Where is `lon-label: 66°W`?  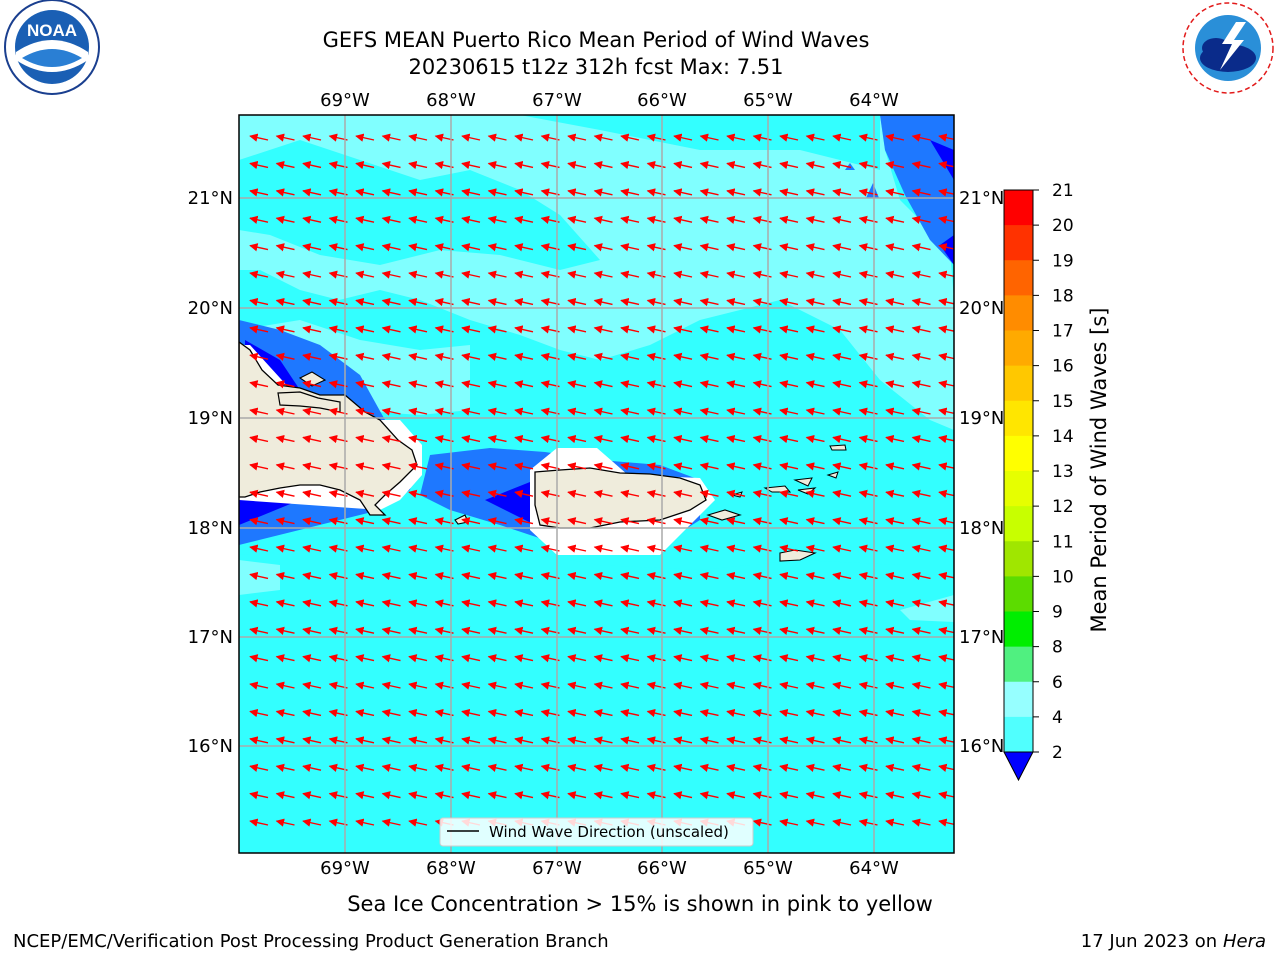 lon-label: 66°W is located at coordinates (662, 100).